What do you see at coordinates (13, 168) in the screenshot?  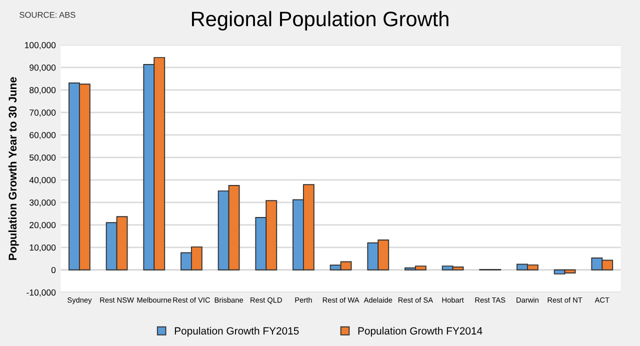 I see `y-axis-title: Population Growth Year to 30 June` at bounding box center [13, 168].